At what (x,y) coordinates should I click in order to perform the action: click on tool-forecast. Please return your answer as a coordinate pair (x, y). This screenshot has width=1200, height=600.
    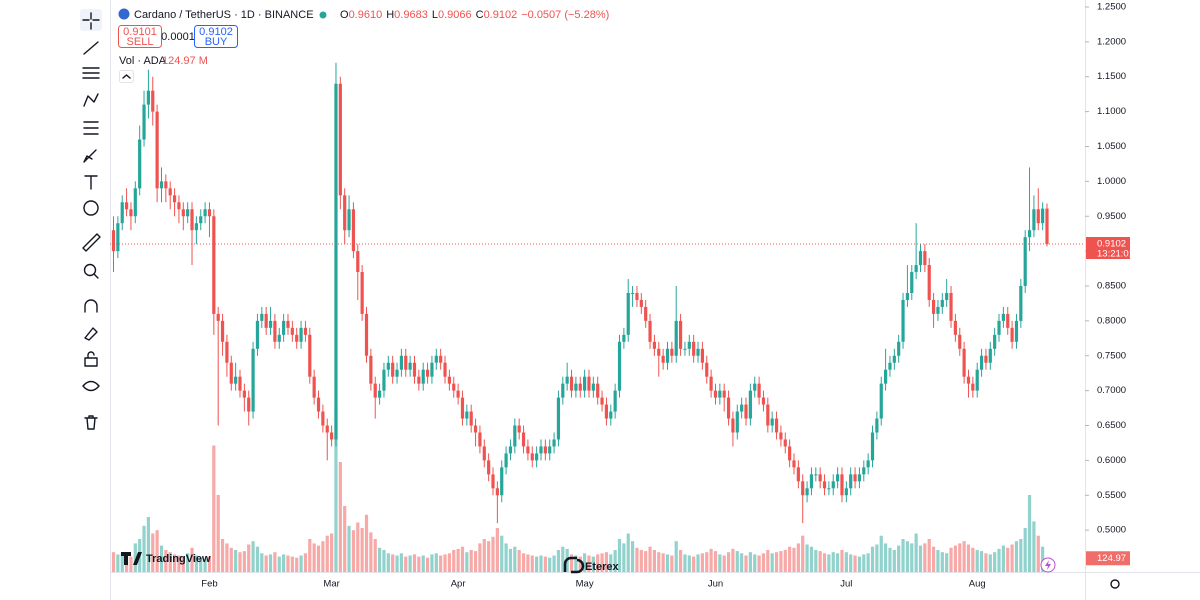
    Looking at the image, I should click on (91, 128).